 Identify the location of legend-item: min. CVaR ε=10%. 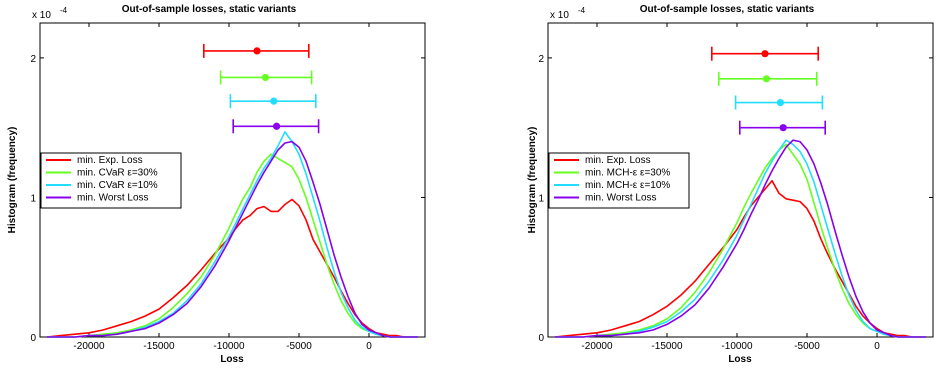
(117, 185).